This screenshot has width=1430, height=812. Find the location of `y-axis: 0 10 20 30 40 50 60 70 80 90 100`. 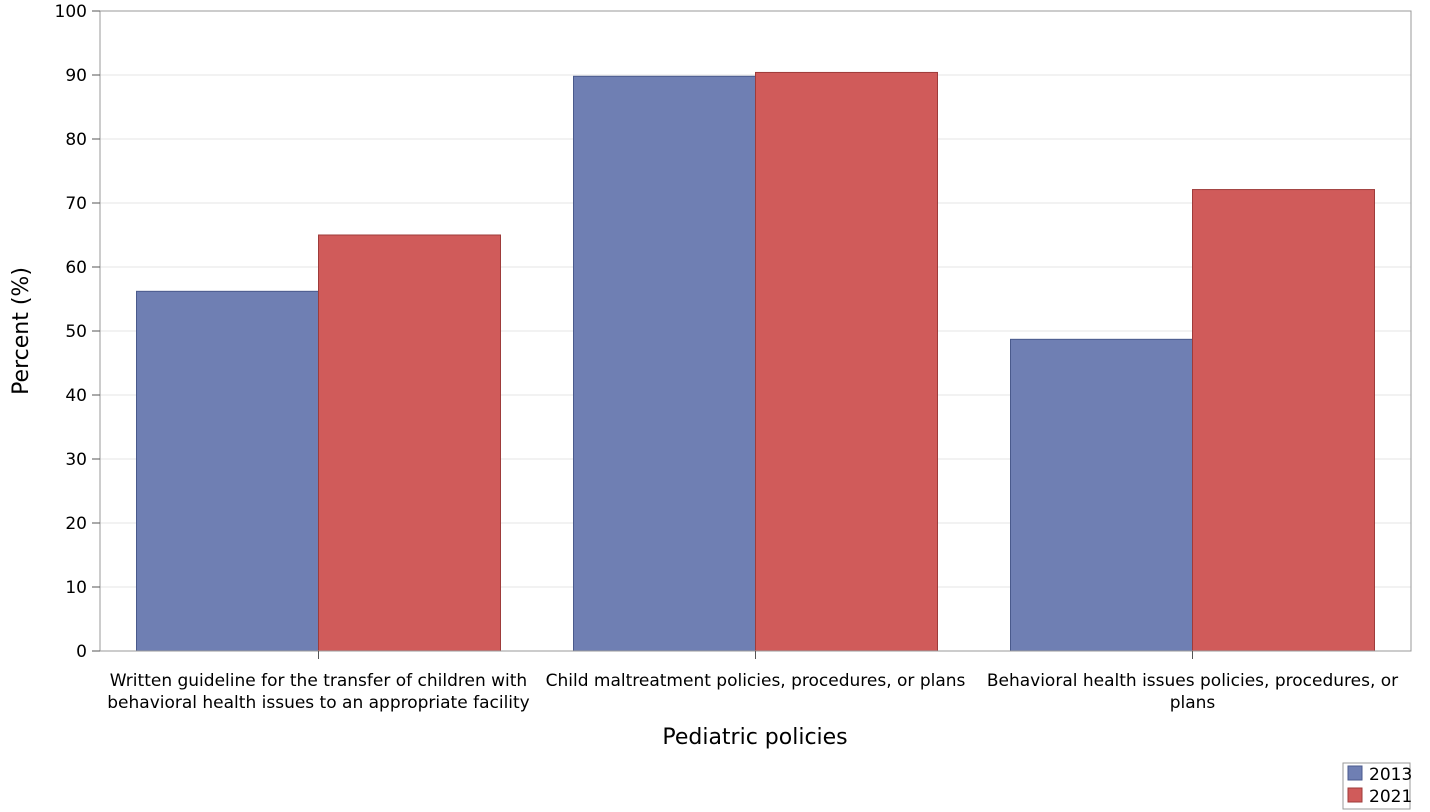

y-axis: 0 10 20 30 40 50 60 70 80 90 100 is located at coordinates (77, 332).